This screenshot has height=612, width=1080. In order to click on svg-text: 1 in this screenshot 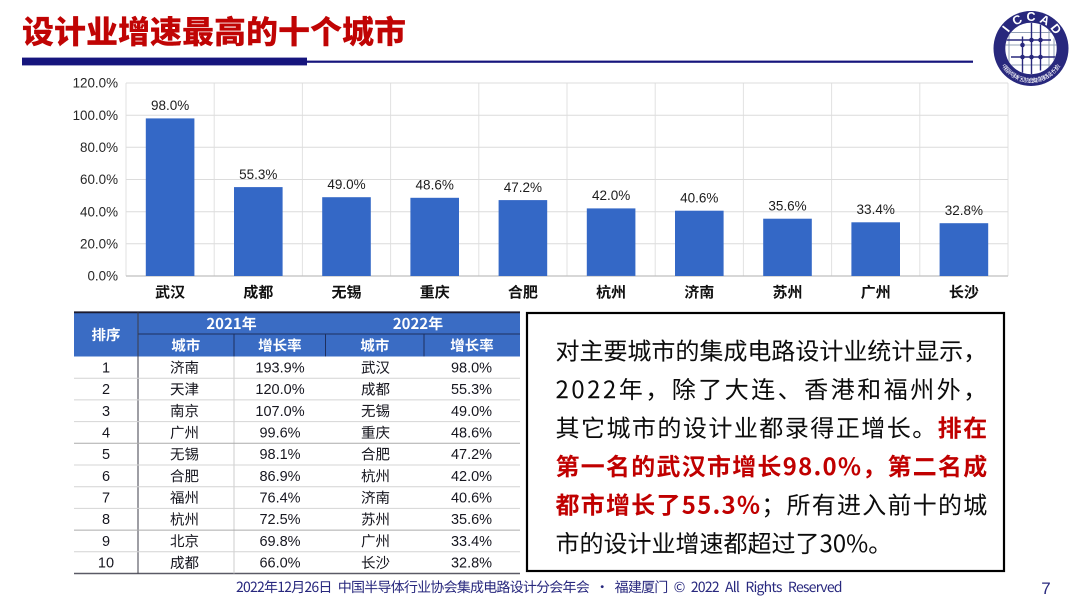, I will do `click(106, 368)`.